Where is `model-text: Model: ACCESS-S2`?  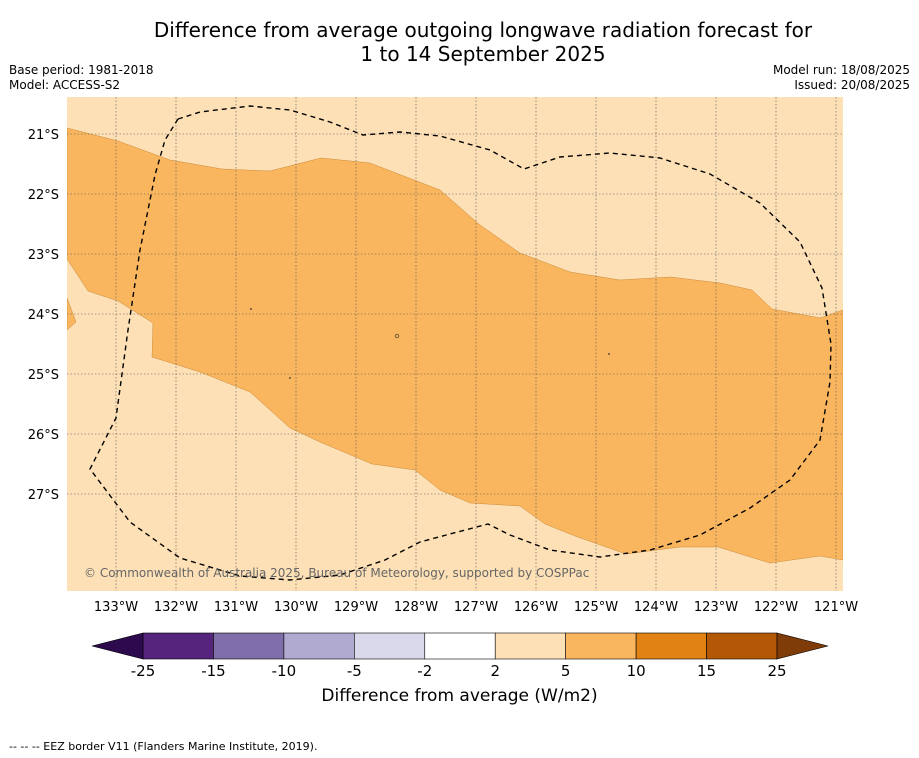
model-text: Model: ACCESS-S2 is located at coordinates (65, 85).